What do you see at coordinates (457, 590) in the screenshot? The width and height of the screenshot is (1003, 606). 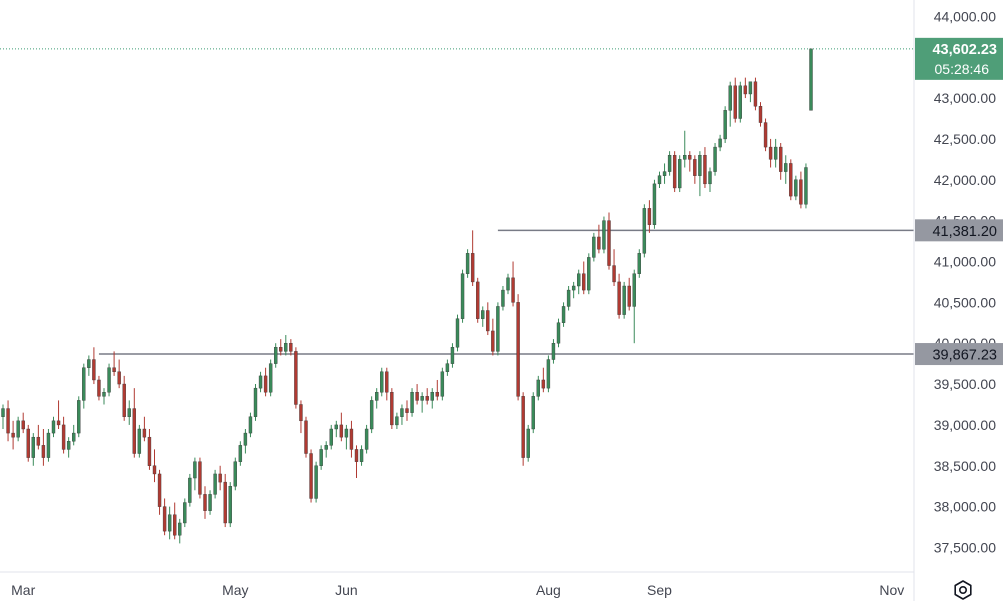 I see `time-axis: Mar May Jun Aug Sep Nov` at bounding box center [457, 590].